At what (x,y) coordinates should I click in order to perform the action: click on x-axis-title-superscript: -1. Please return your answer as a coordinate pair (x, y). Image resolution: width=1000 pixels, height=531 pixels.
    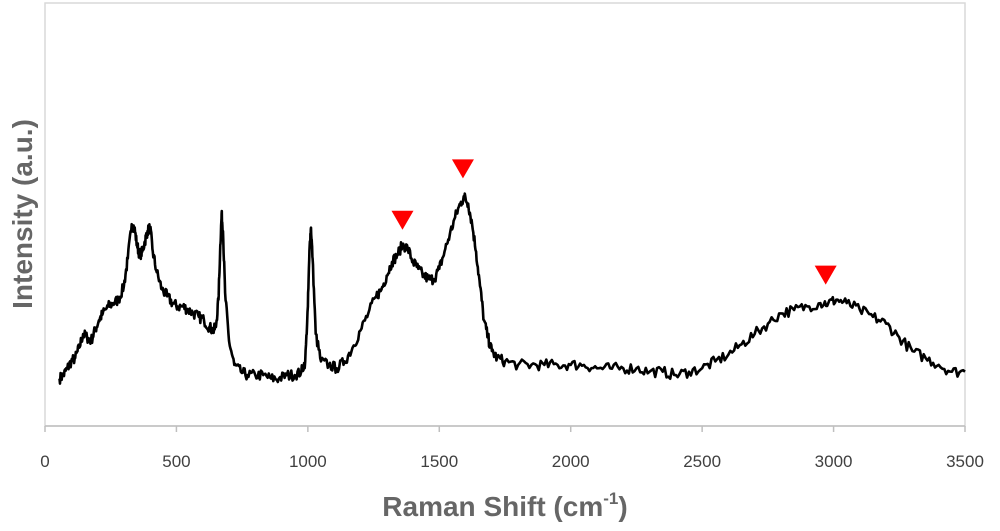
    Looking at the image, I should click on (610, 498).